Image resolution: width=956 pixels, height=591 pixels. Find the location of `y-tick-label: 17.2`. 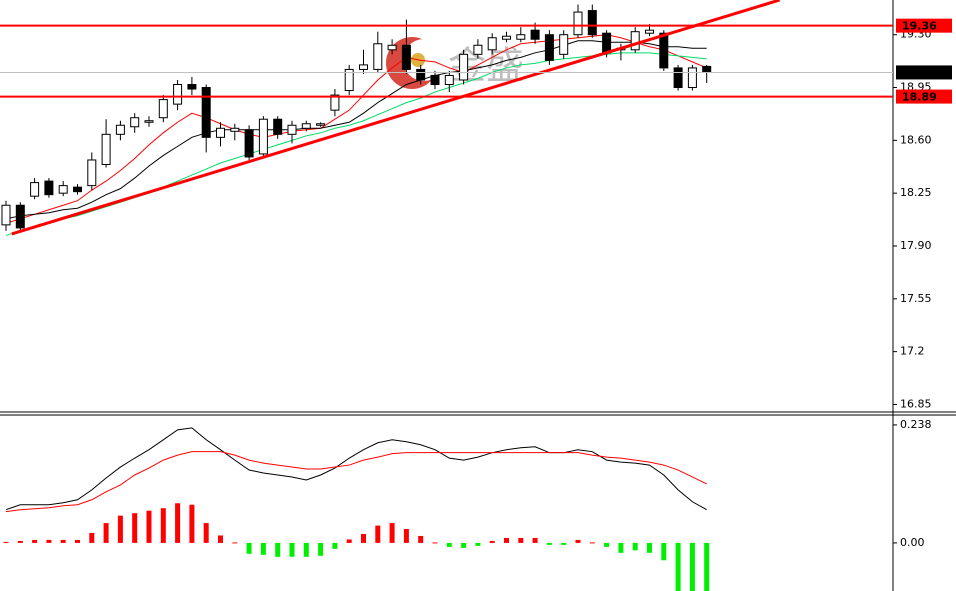

y-tick-label: 17.2 is located at coordinates (912, 351).